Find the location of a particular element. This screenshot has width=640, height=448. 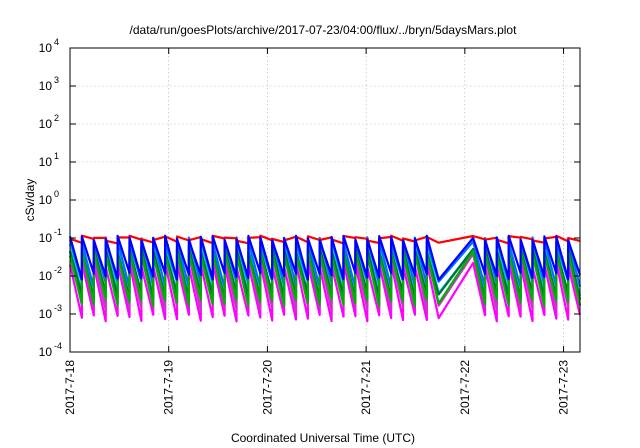

y-tick-exponent: -4 is located at coordinates (58, 346).